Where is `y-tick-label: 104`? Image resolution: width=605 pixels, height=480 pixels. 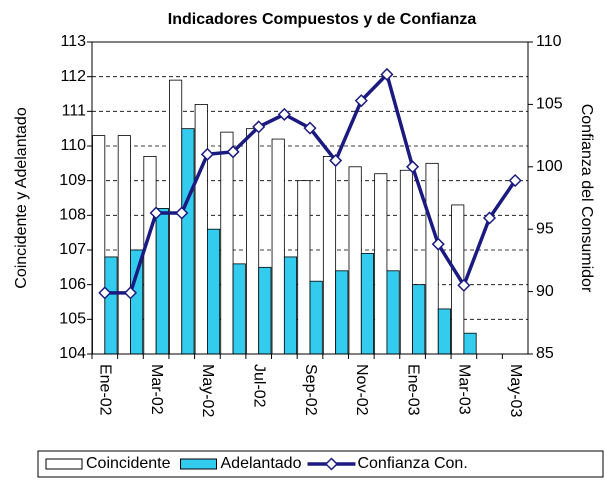
y-tick-label: 104 is located at coordinates (72, 353).